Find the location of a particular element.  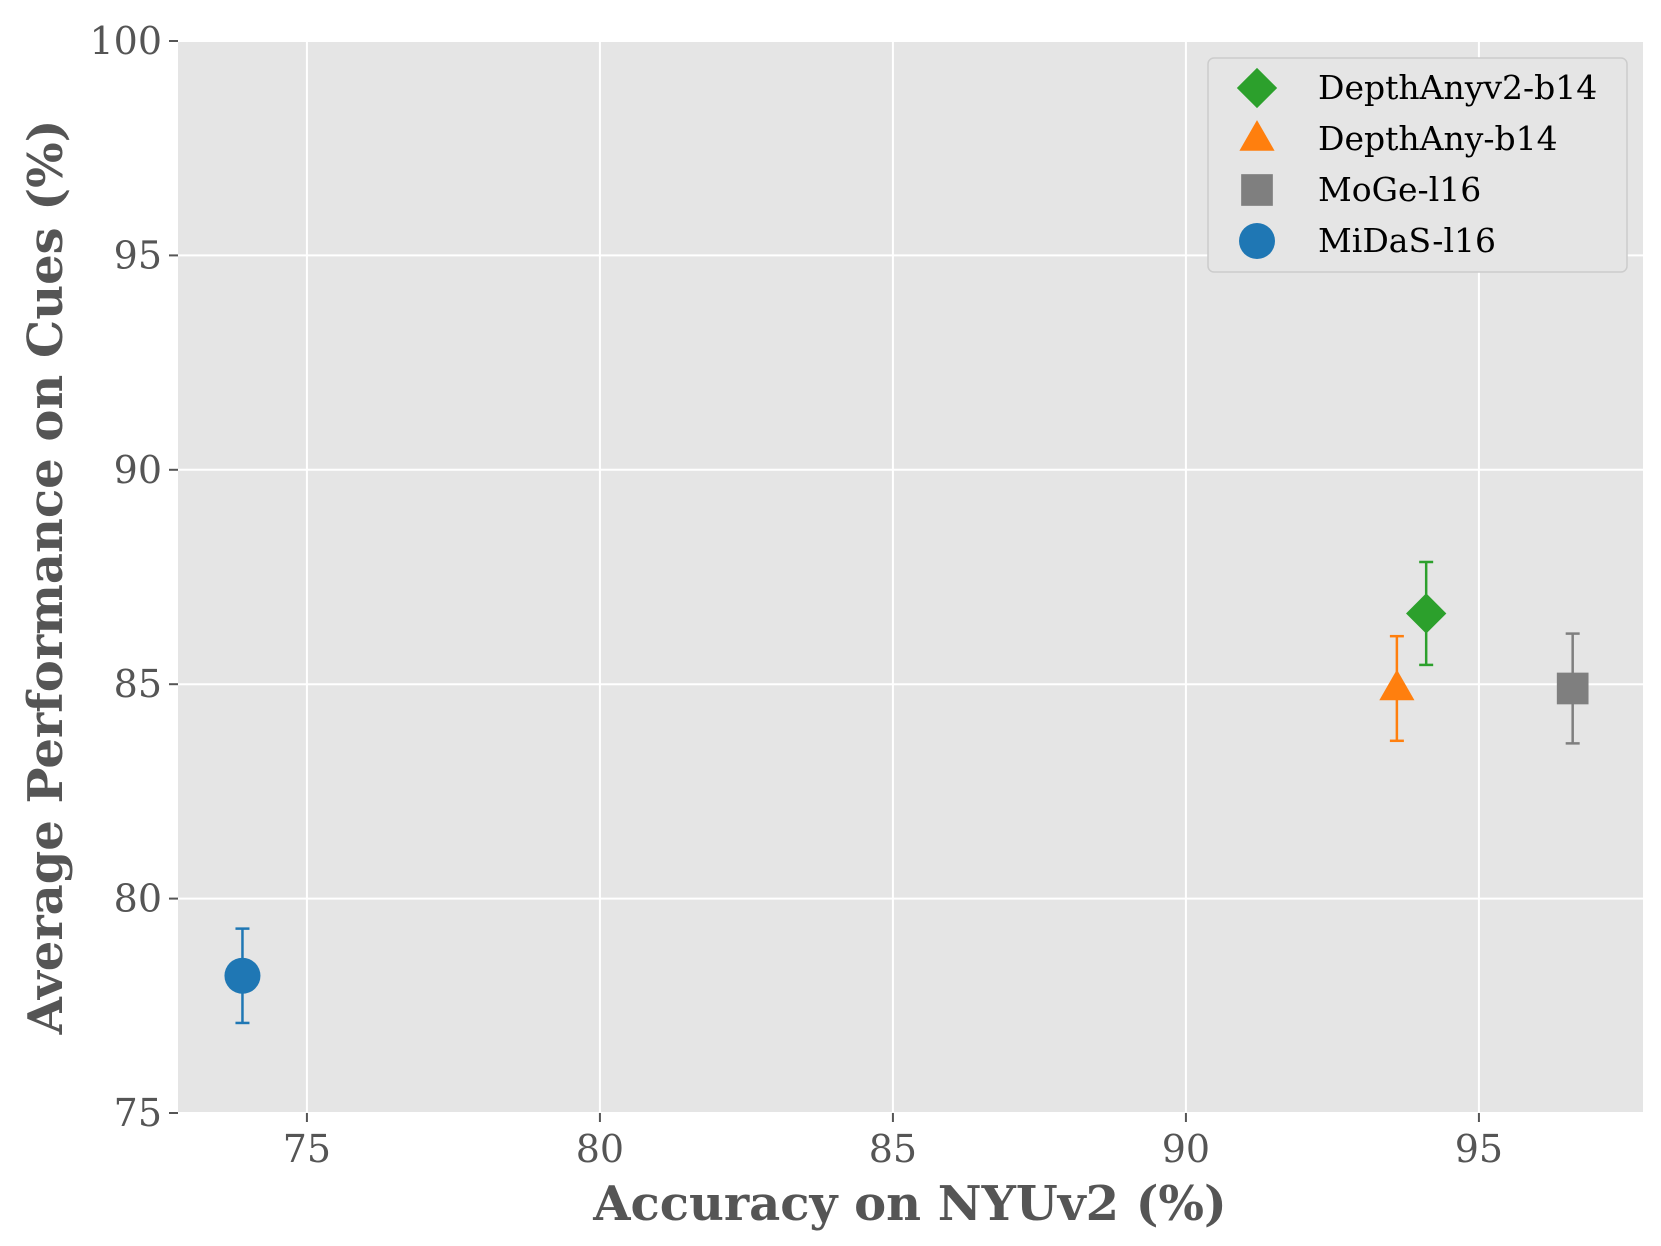

series-midas-l16 is located at coordinates (242, 976).